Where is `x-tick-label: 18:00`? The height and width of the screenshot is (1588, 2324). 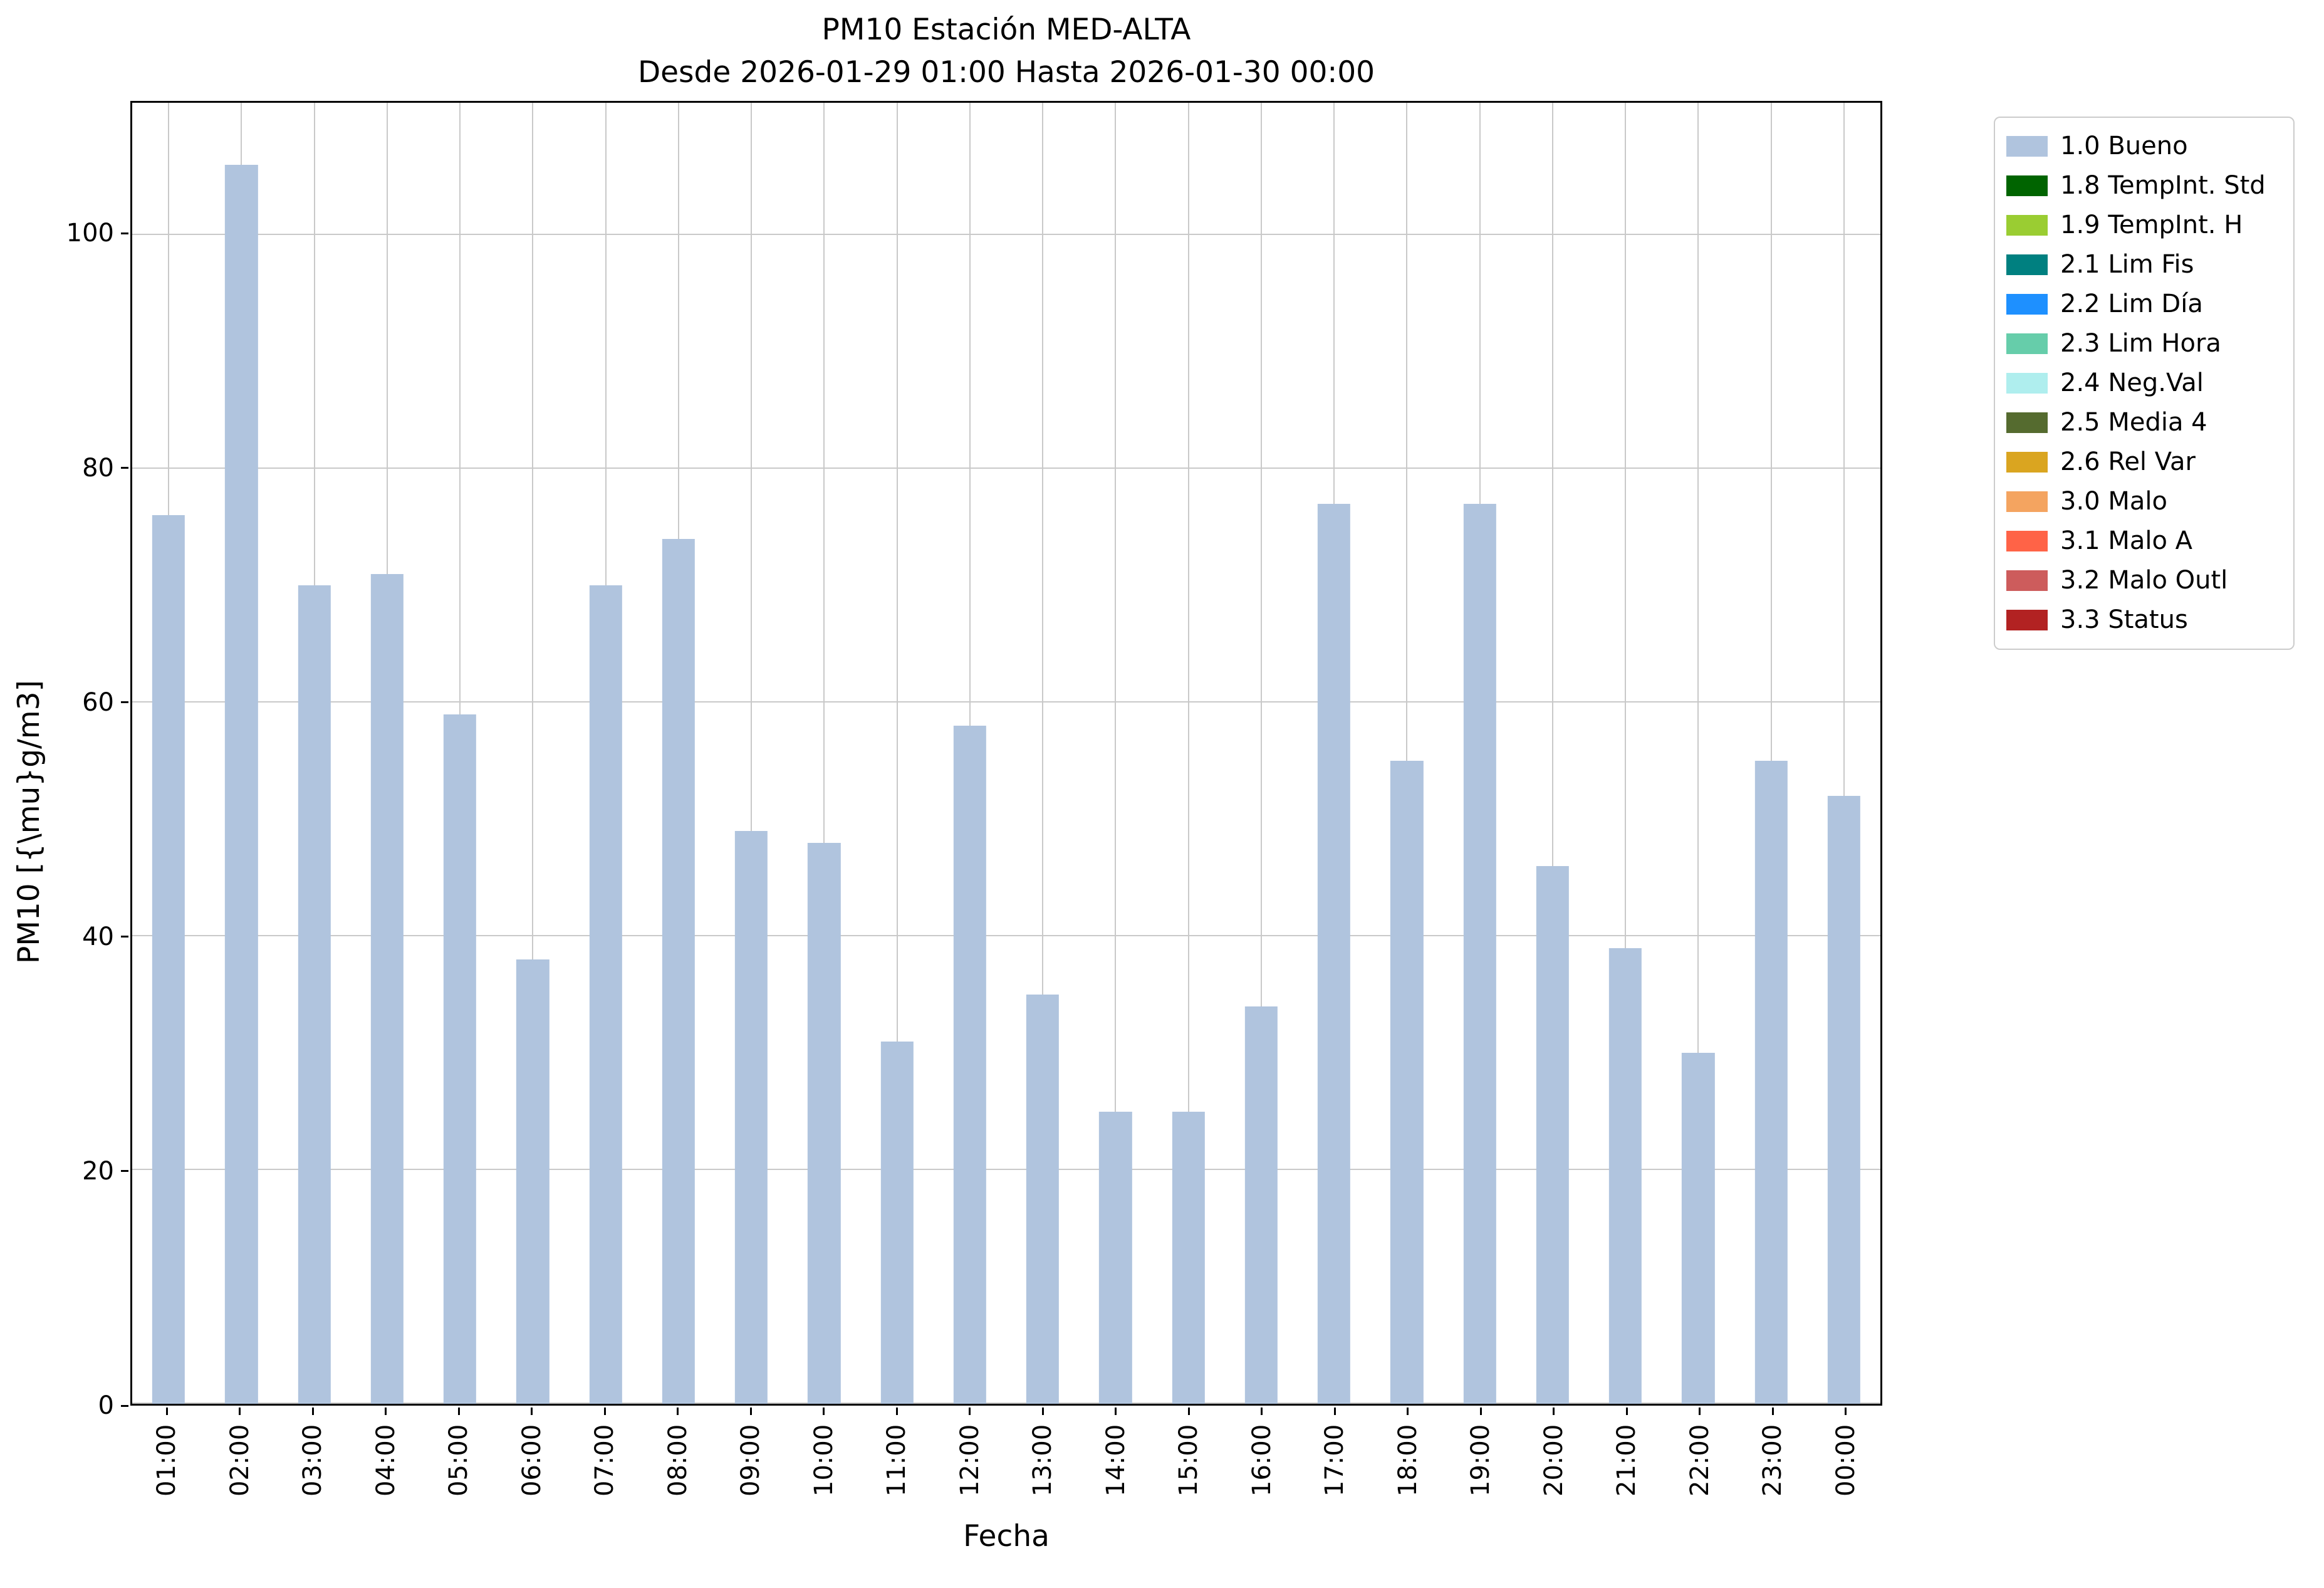
x-tick-label: 18:00 is located at coordinates (1407, 1461).